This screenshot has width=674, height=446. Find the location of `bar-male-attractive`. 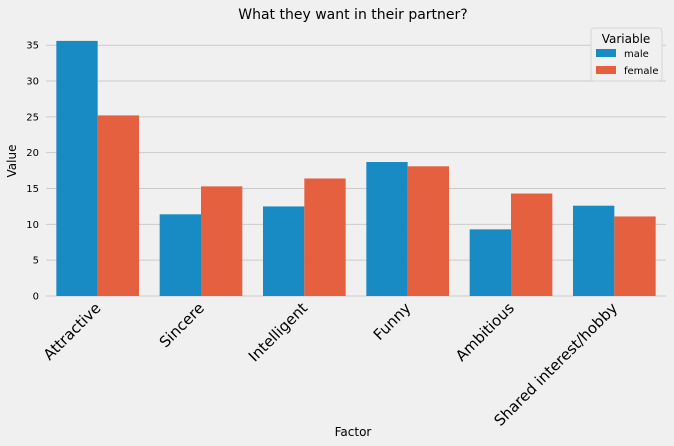

bar-male-attractive is located at coordinates (77, 168).